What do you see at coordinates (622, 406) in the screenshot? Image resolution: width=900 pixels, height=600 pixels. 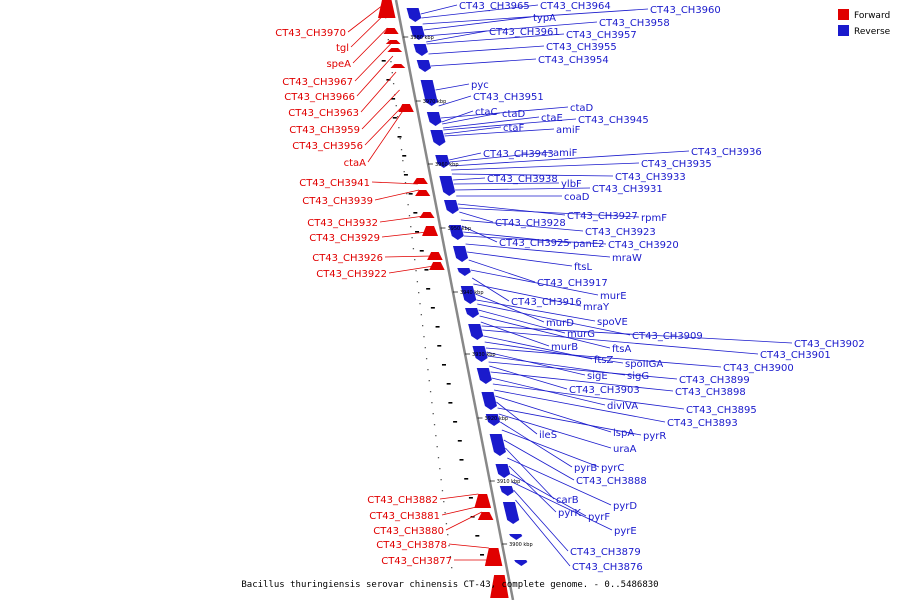 I see `reverse-gene-label: divIVA` at bounding box center [622, 406].